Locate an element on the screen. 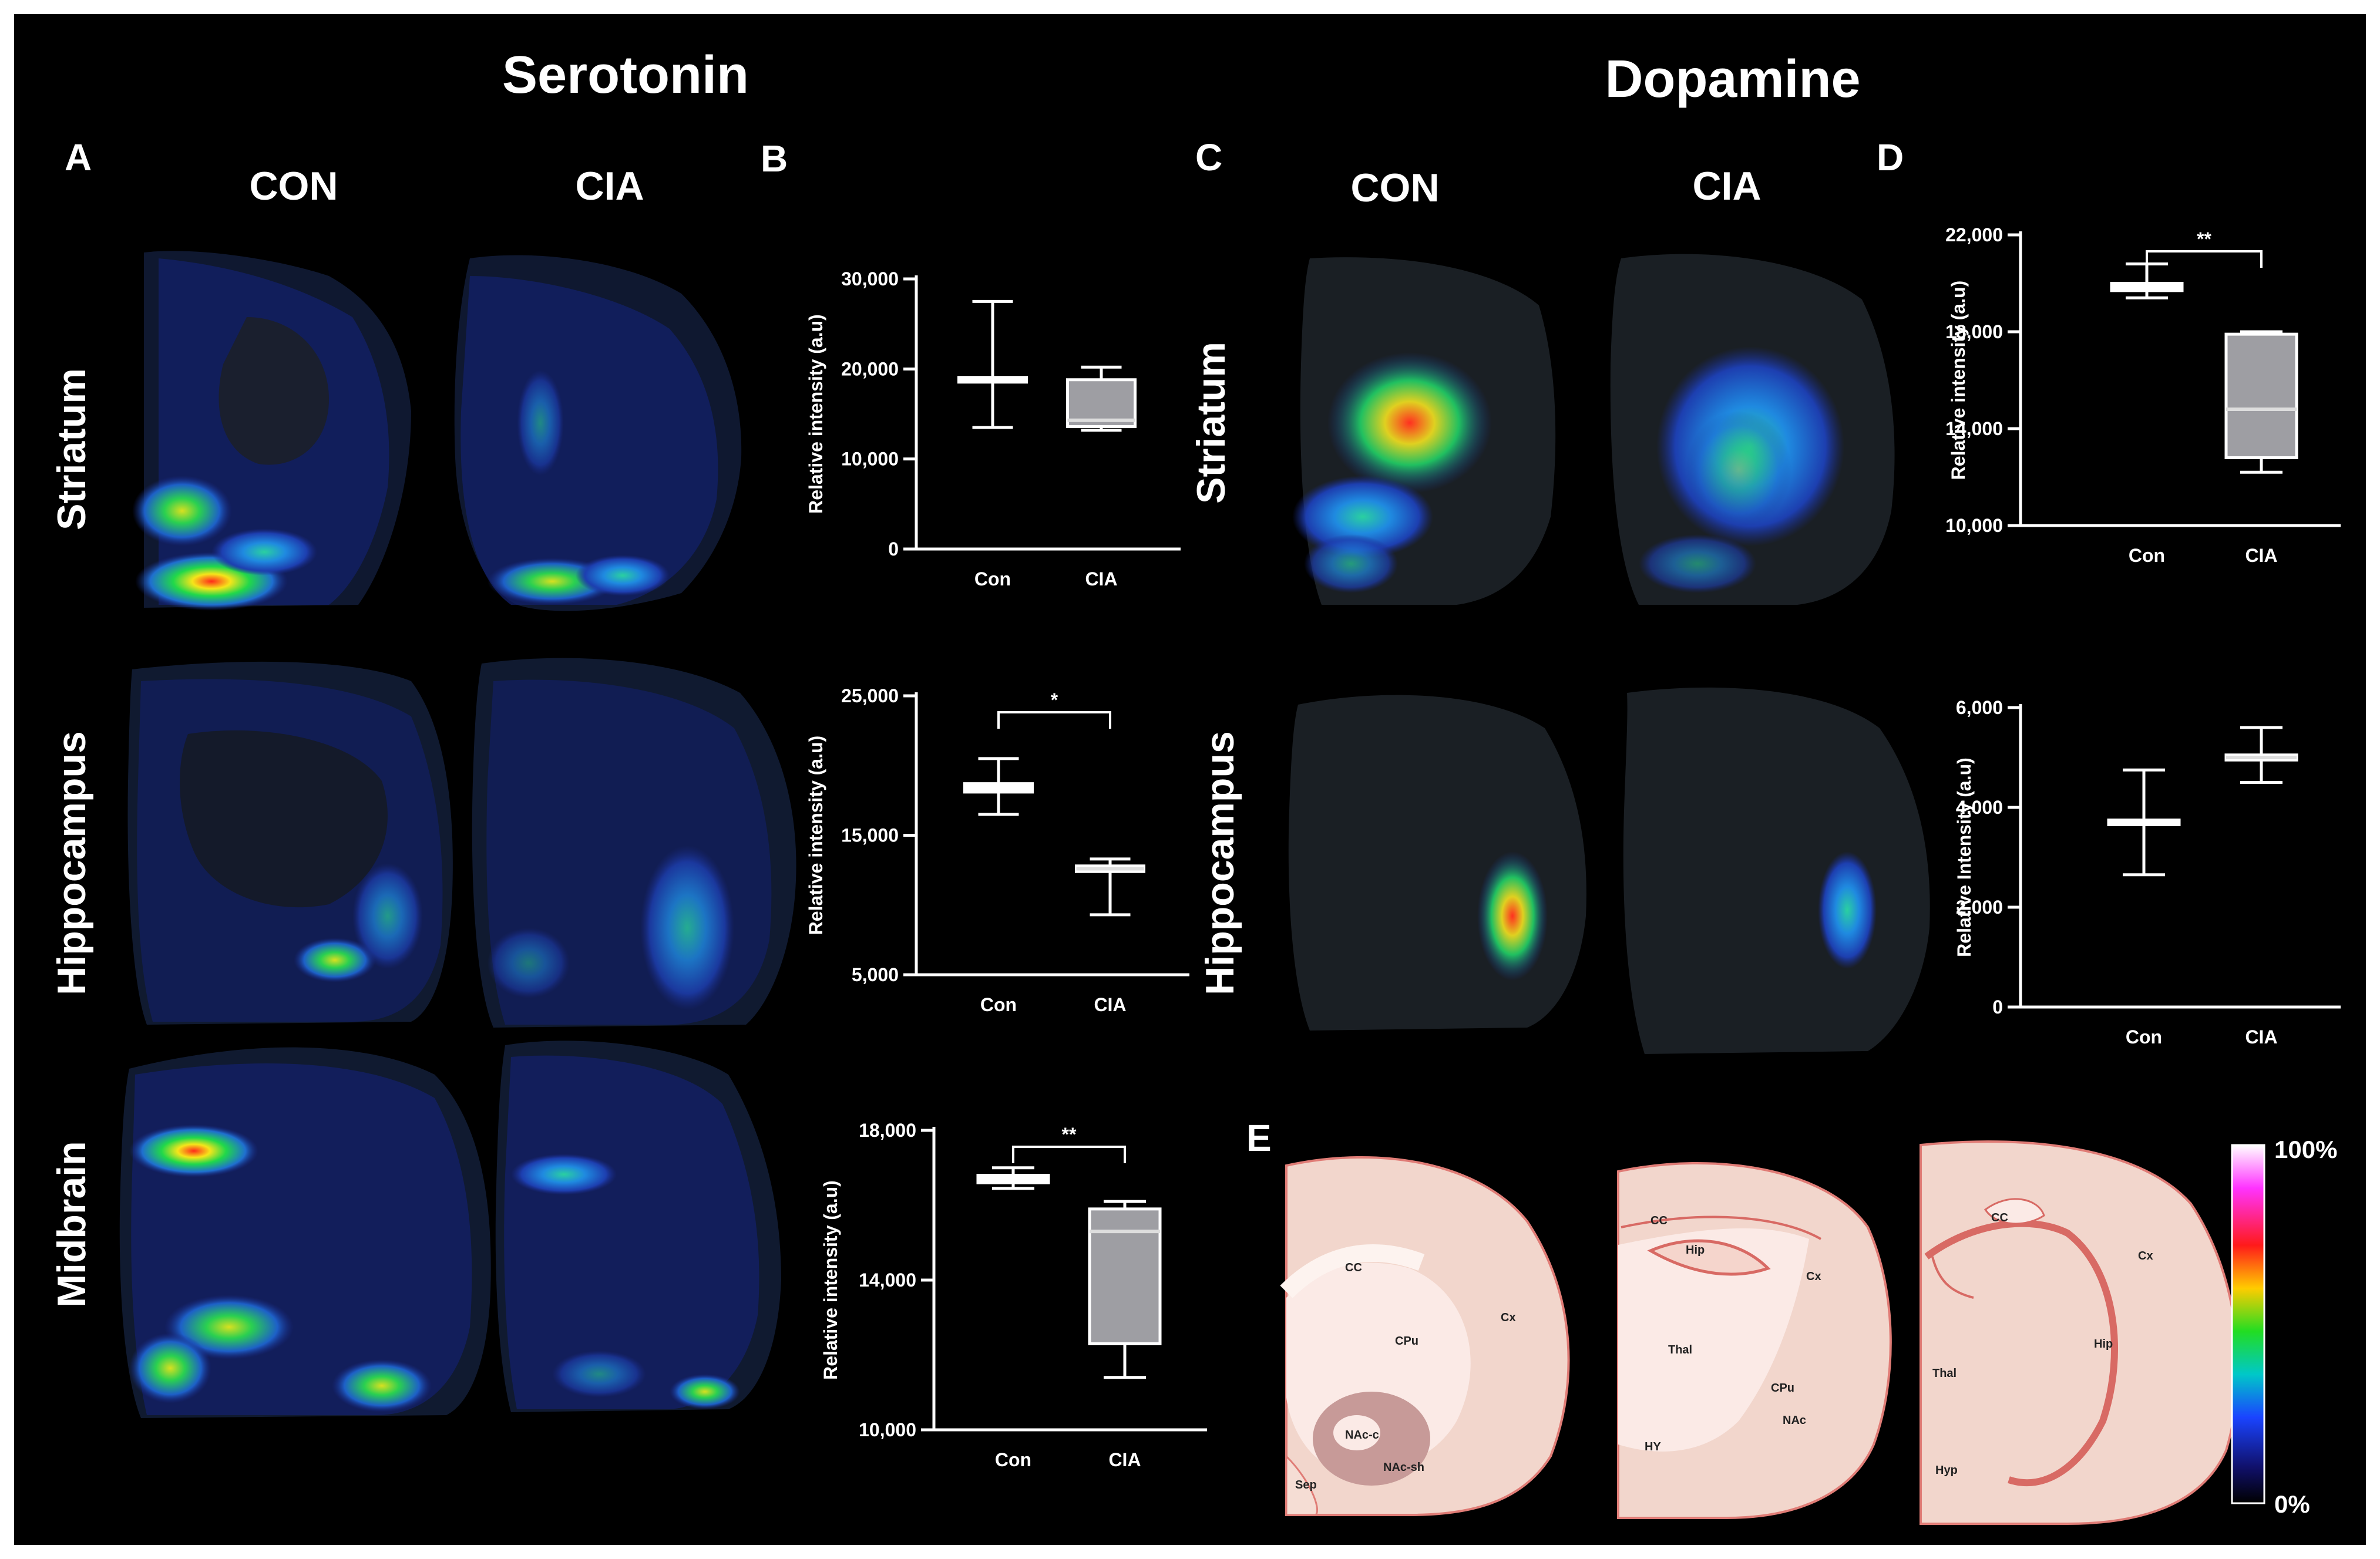 This screenshot has width=2380, height=1559. msi-serotonin-midbrain-con is located at coordinates (305, 1233).